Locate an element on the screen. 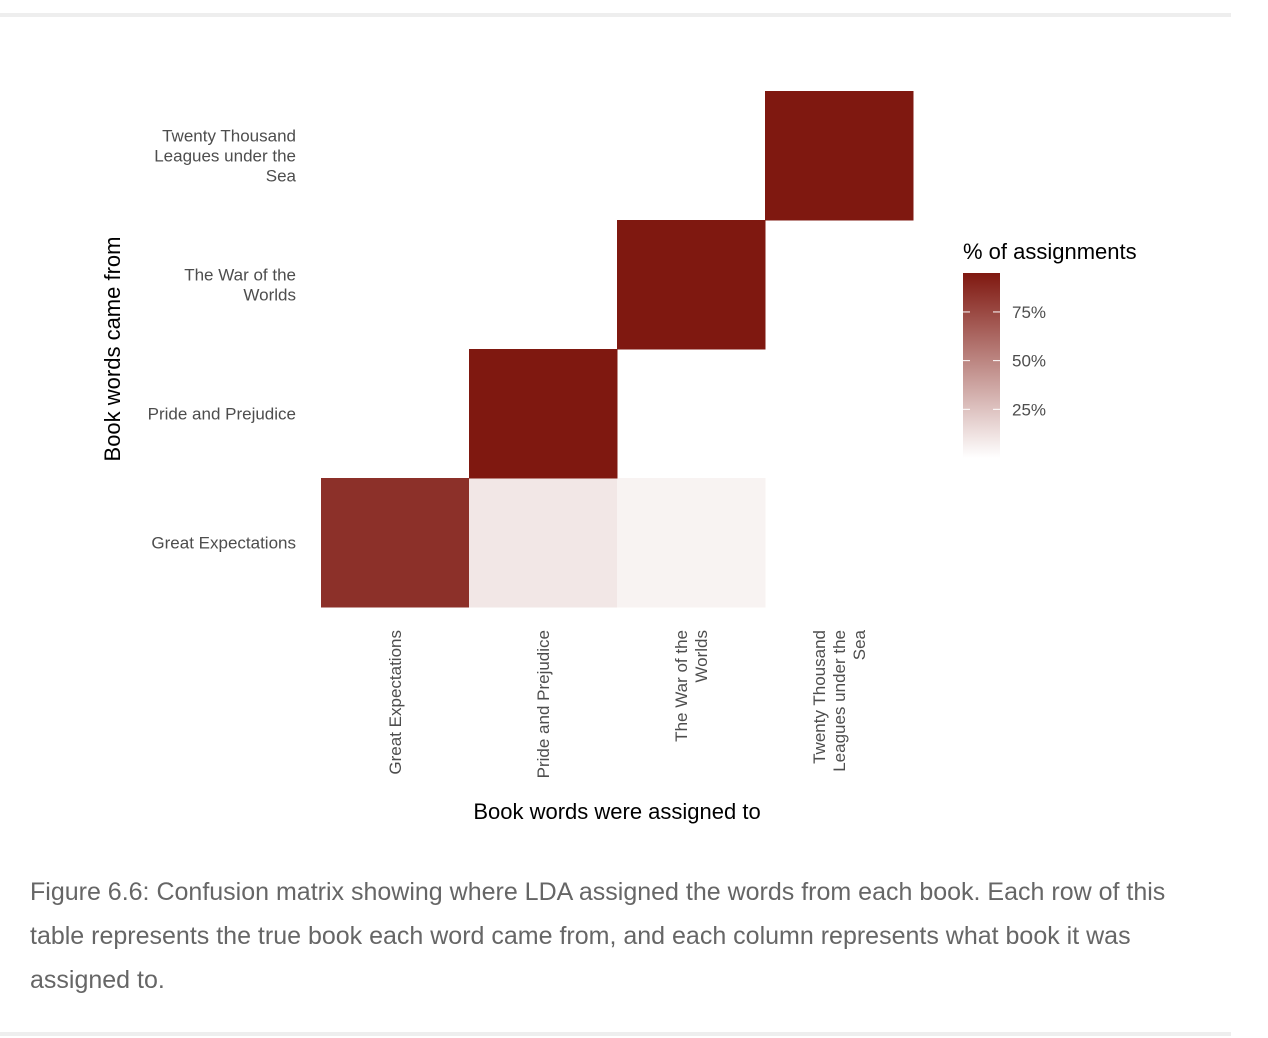  y-tick-label: The War of the Worlds is located at coordinates (240, 285).